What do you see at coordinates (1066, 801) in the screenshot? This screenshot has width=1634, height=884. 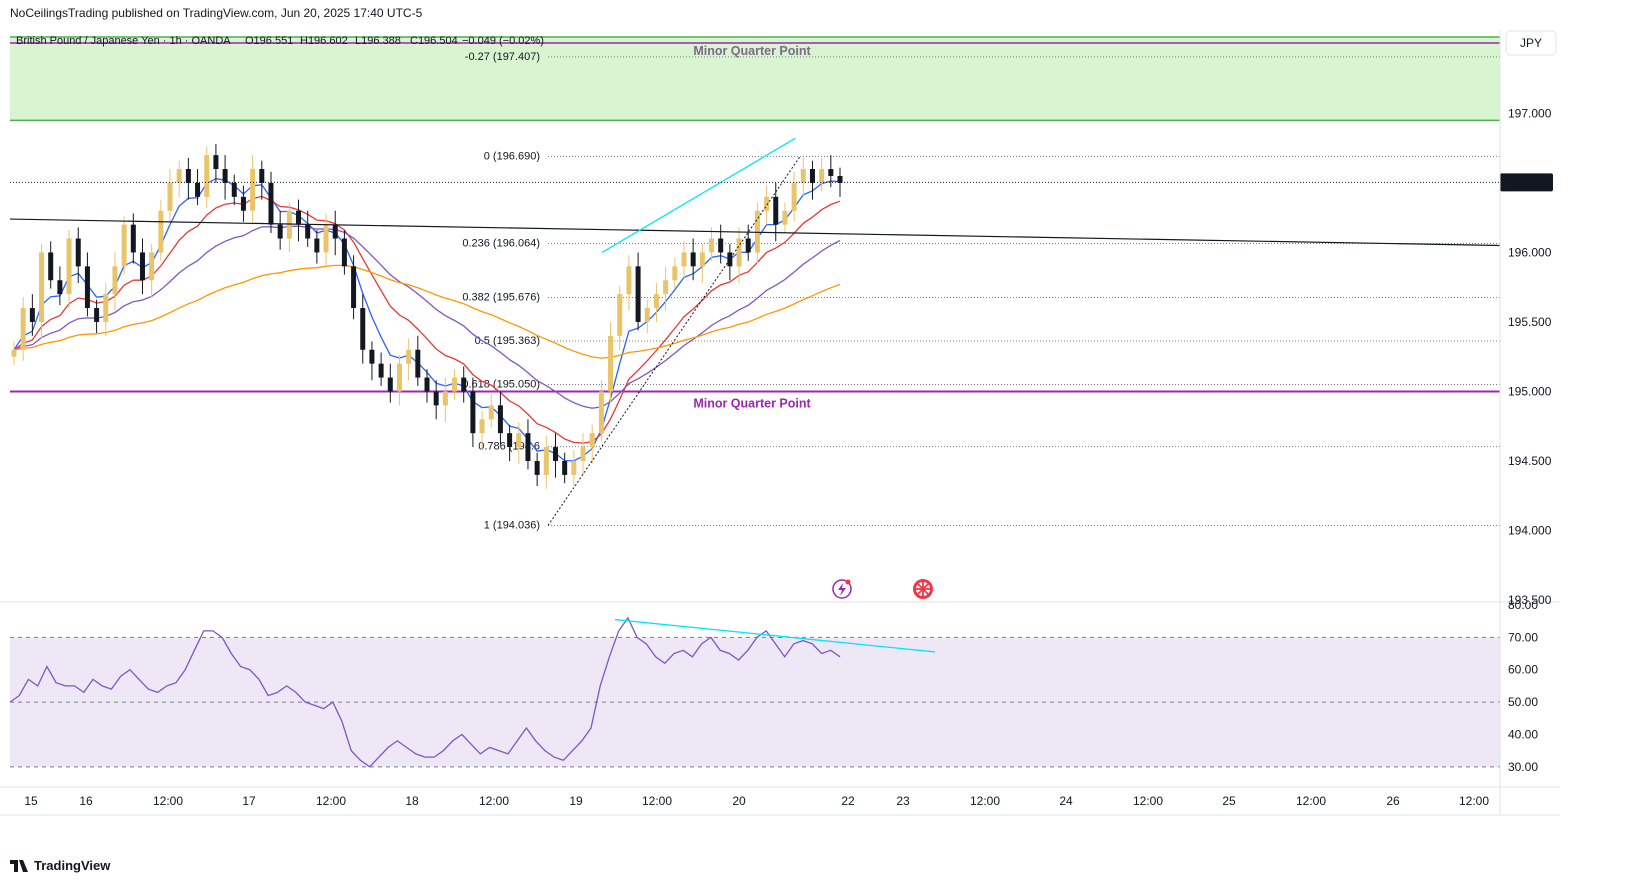 I see `time-tick-label: 24` at bounding box center [1066, 801].